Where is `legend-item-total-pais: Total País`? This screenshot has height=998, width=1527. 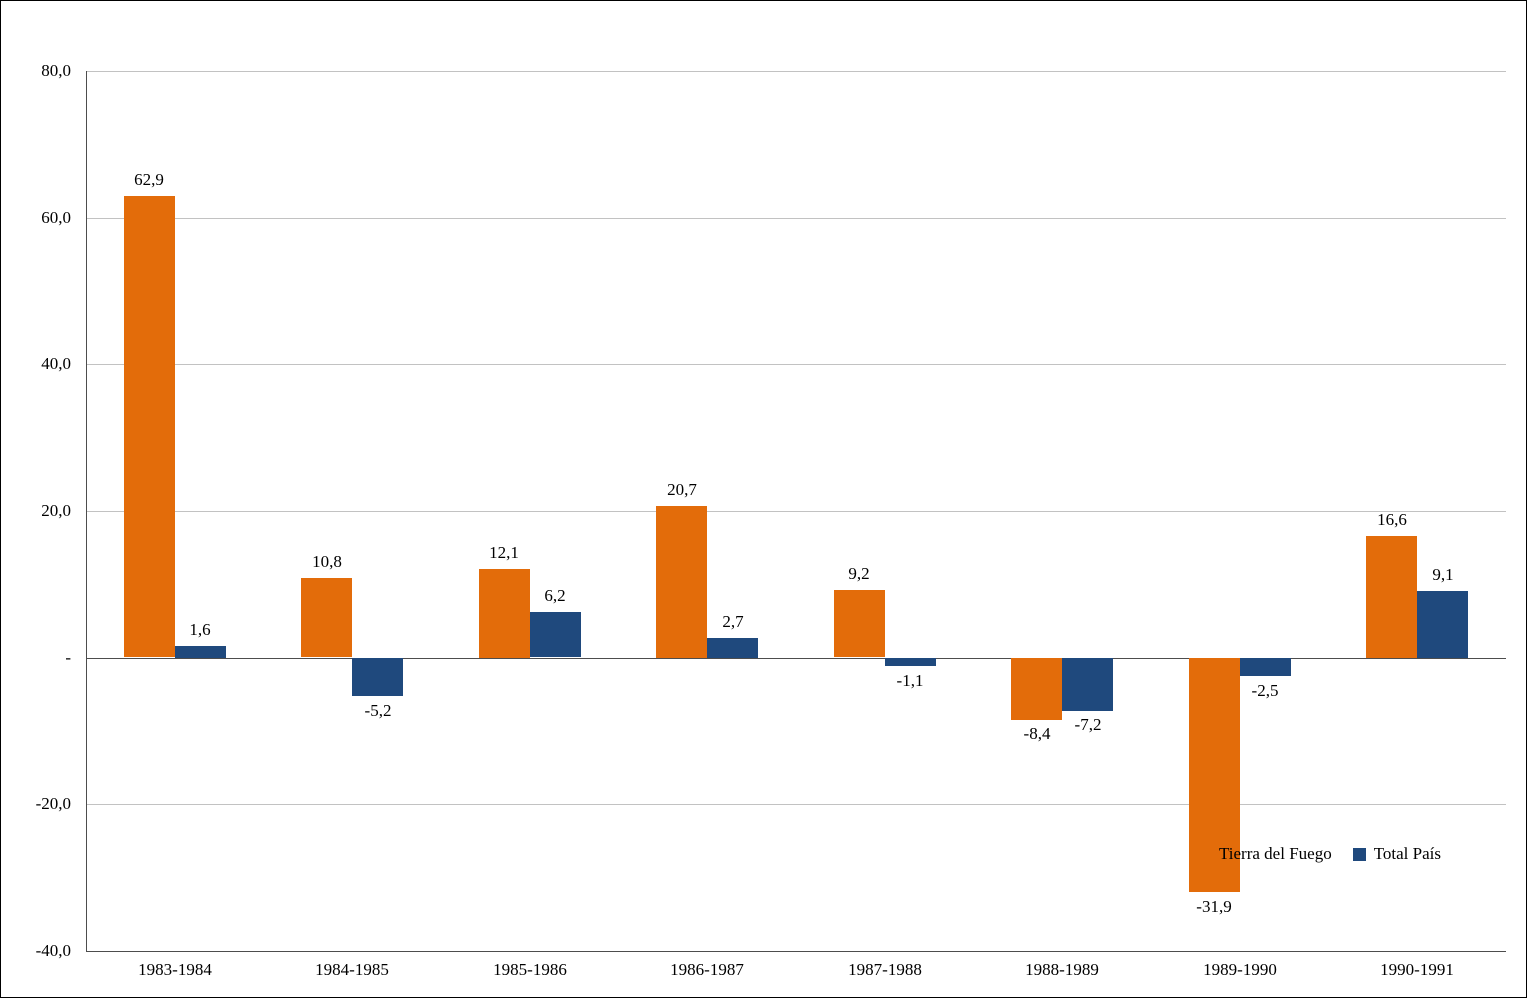
legend-item-total-pais: Total País is located at coordinates (1396, 854).